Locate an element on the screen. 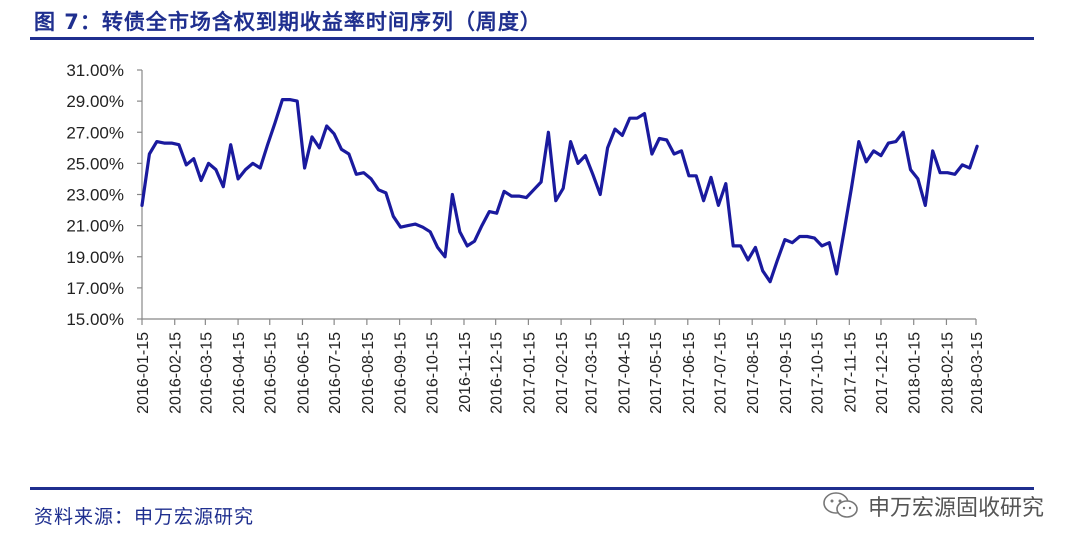 This screenshot has width=1080, height=552. chart-title: 图 7：转债全市场含权到期收益率时间序列（周度） is located at coordinates (288, 22).